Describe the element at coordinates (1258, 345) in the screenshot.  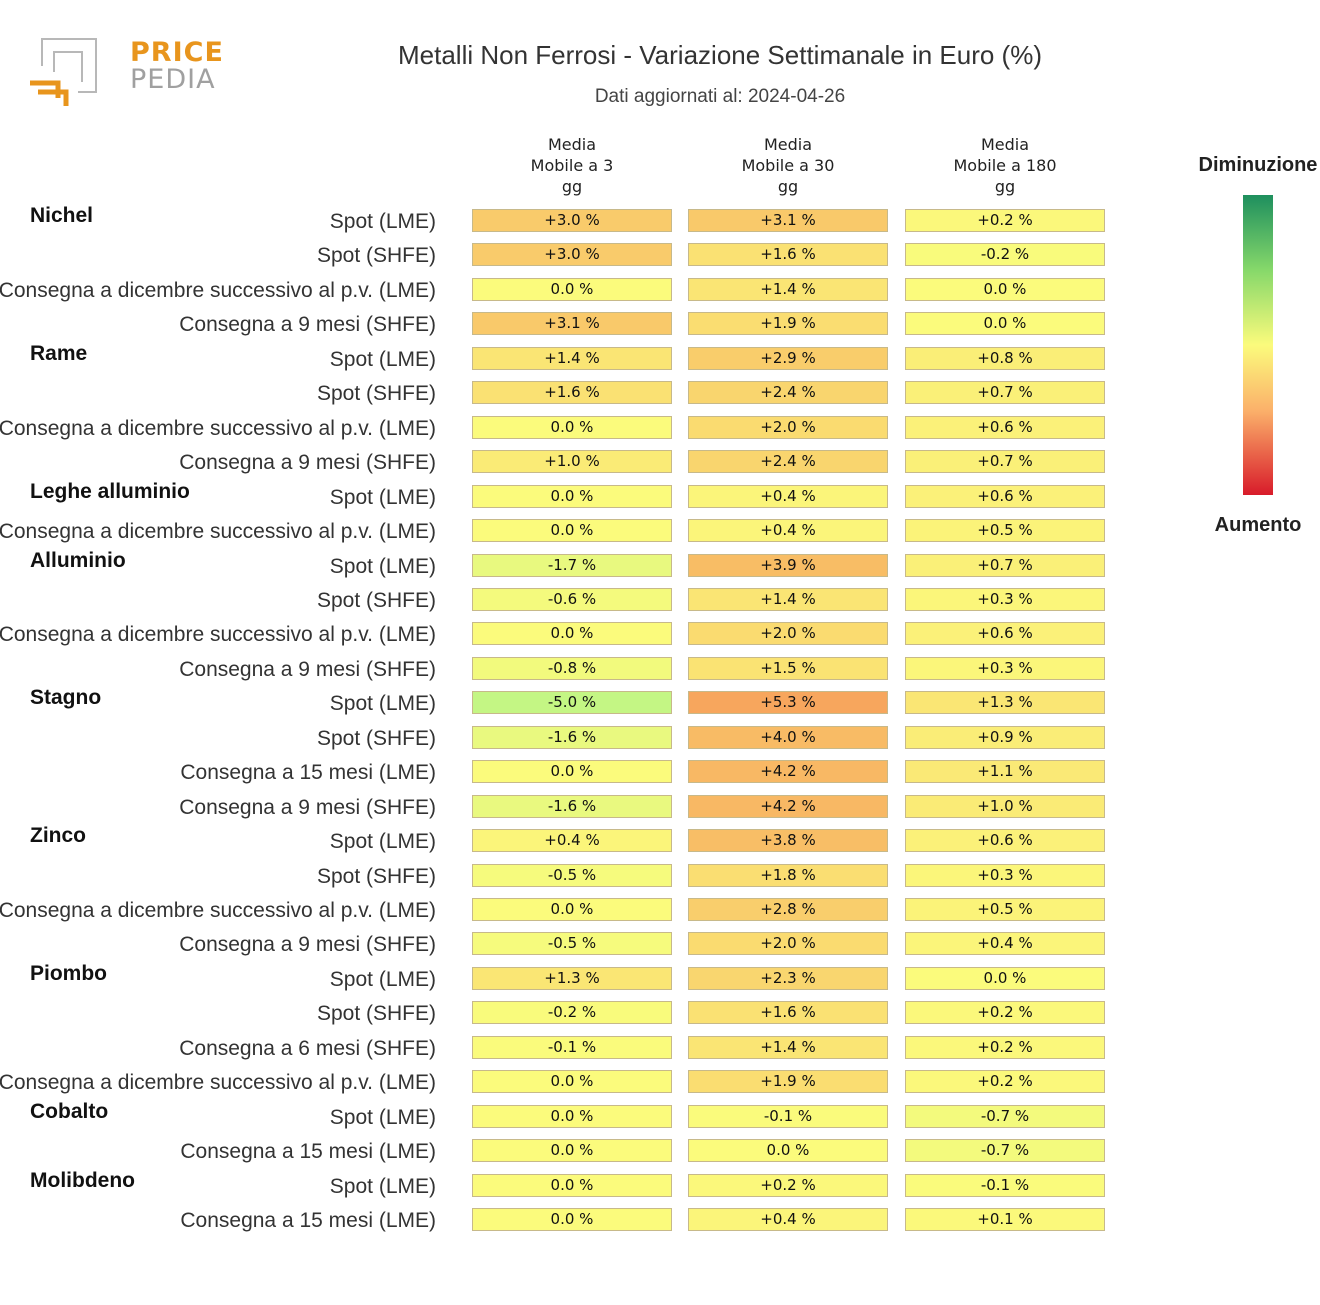
I see `legend-color-scale` at that location.